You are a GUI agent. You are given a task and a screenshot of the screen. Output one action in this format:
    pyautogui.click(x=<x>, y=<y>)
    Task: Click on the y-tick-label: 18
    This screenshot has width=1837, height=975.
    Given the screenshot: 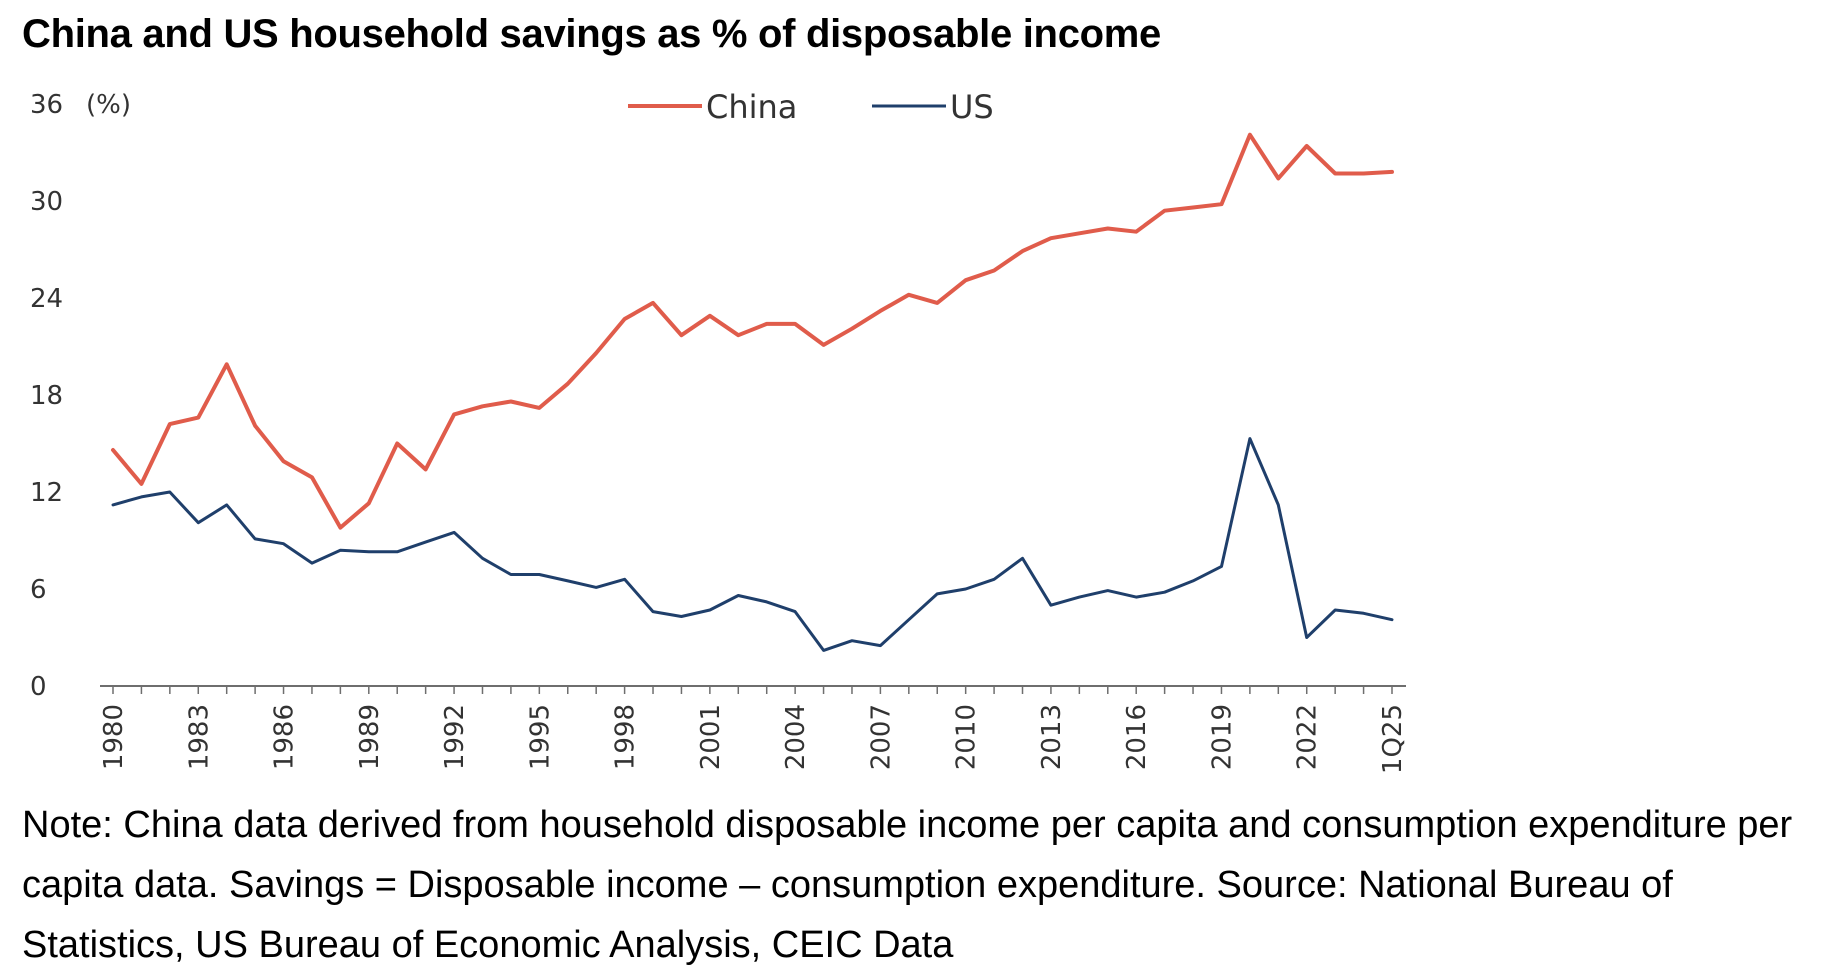 What is the action you would take?
    pyautogui.click(x=46, y=396)
    